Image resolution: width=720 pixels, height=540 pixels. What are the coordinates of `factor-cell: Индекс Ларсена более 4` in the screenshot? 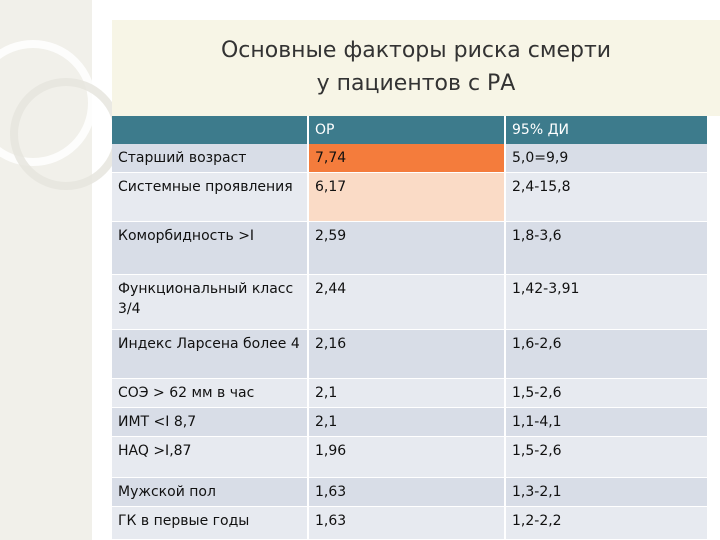 It's located at (210, 354).